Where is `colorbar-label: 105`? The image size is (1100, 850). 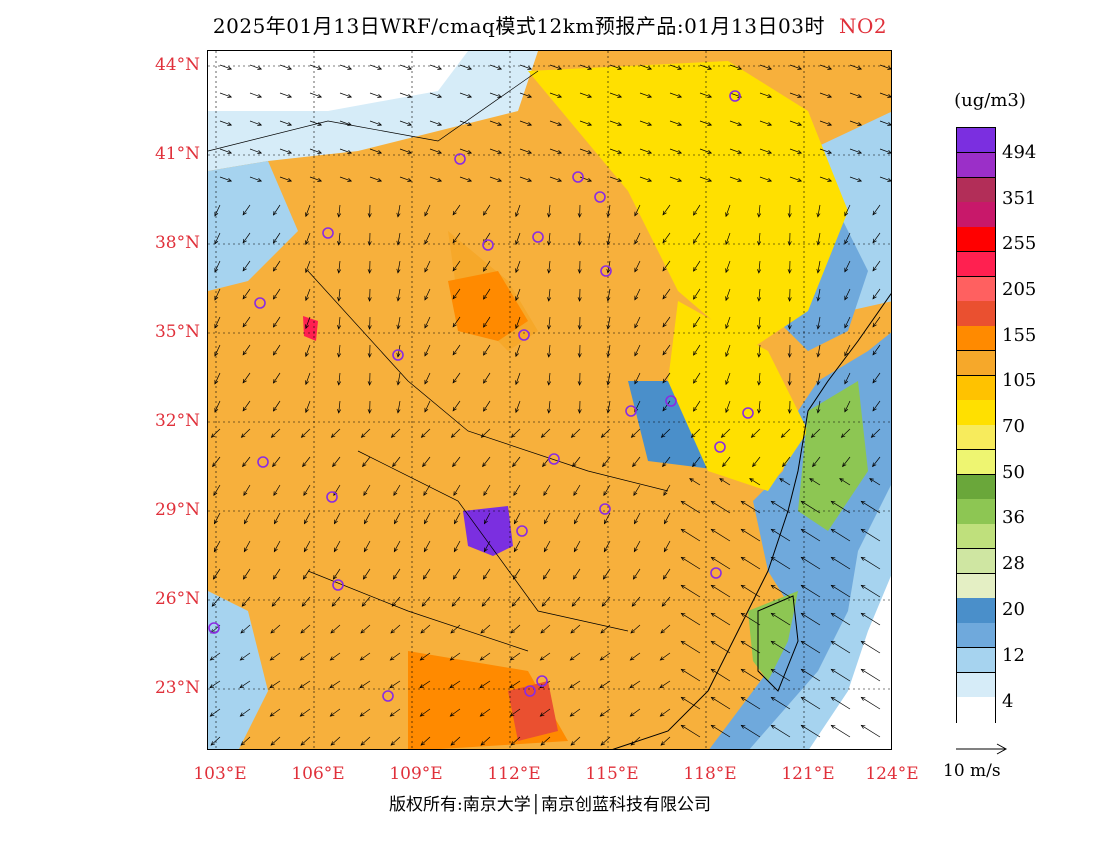 colorbar-label: 105 is located at coordinates (1019, 380).